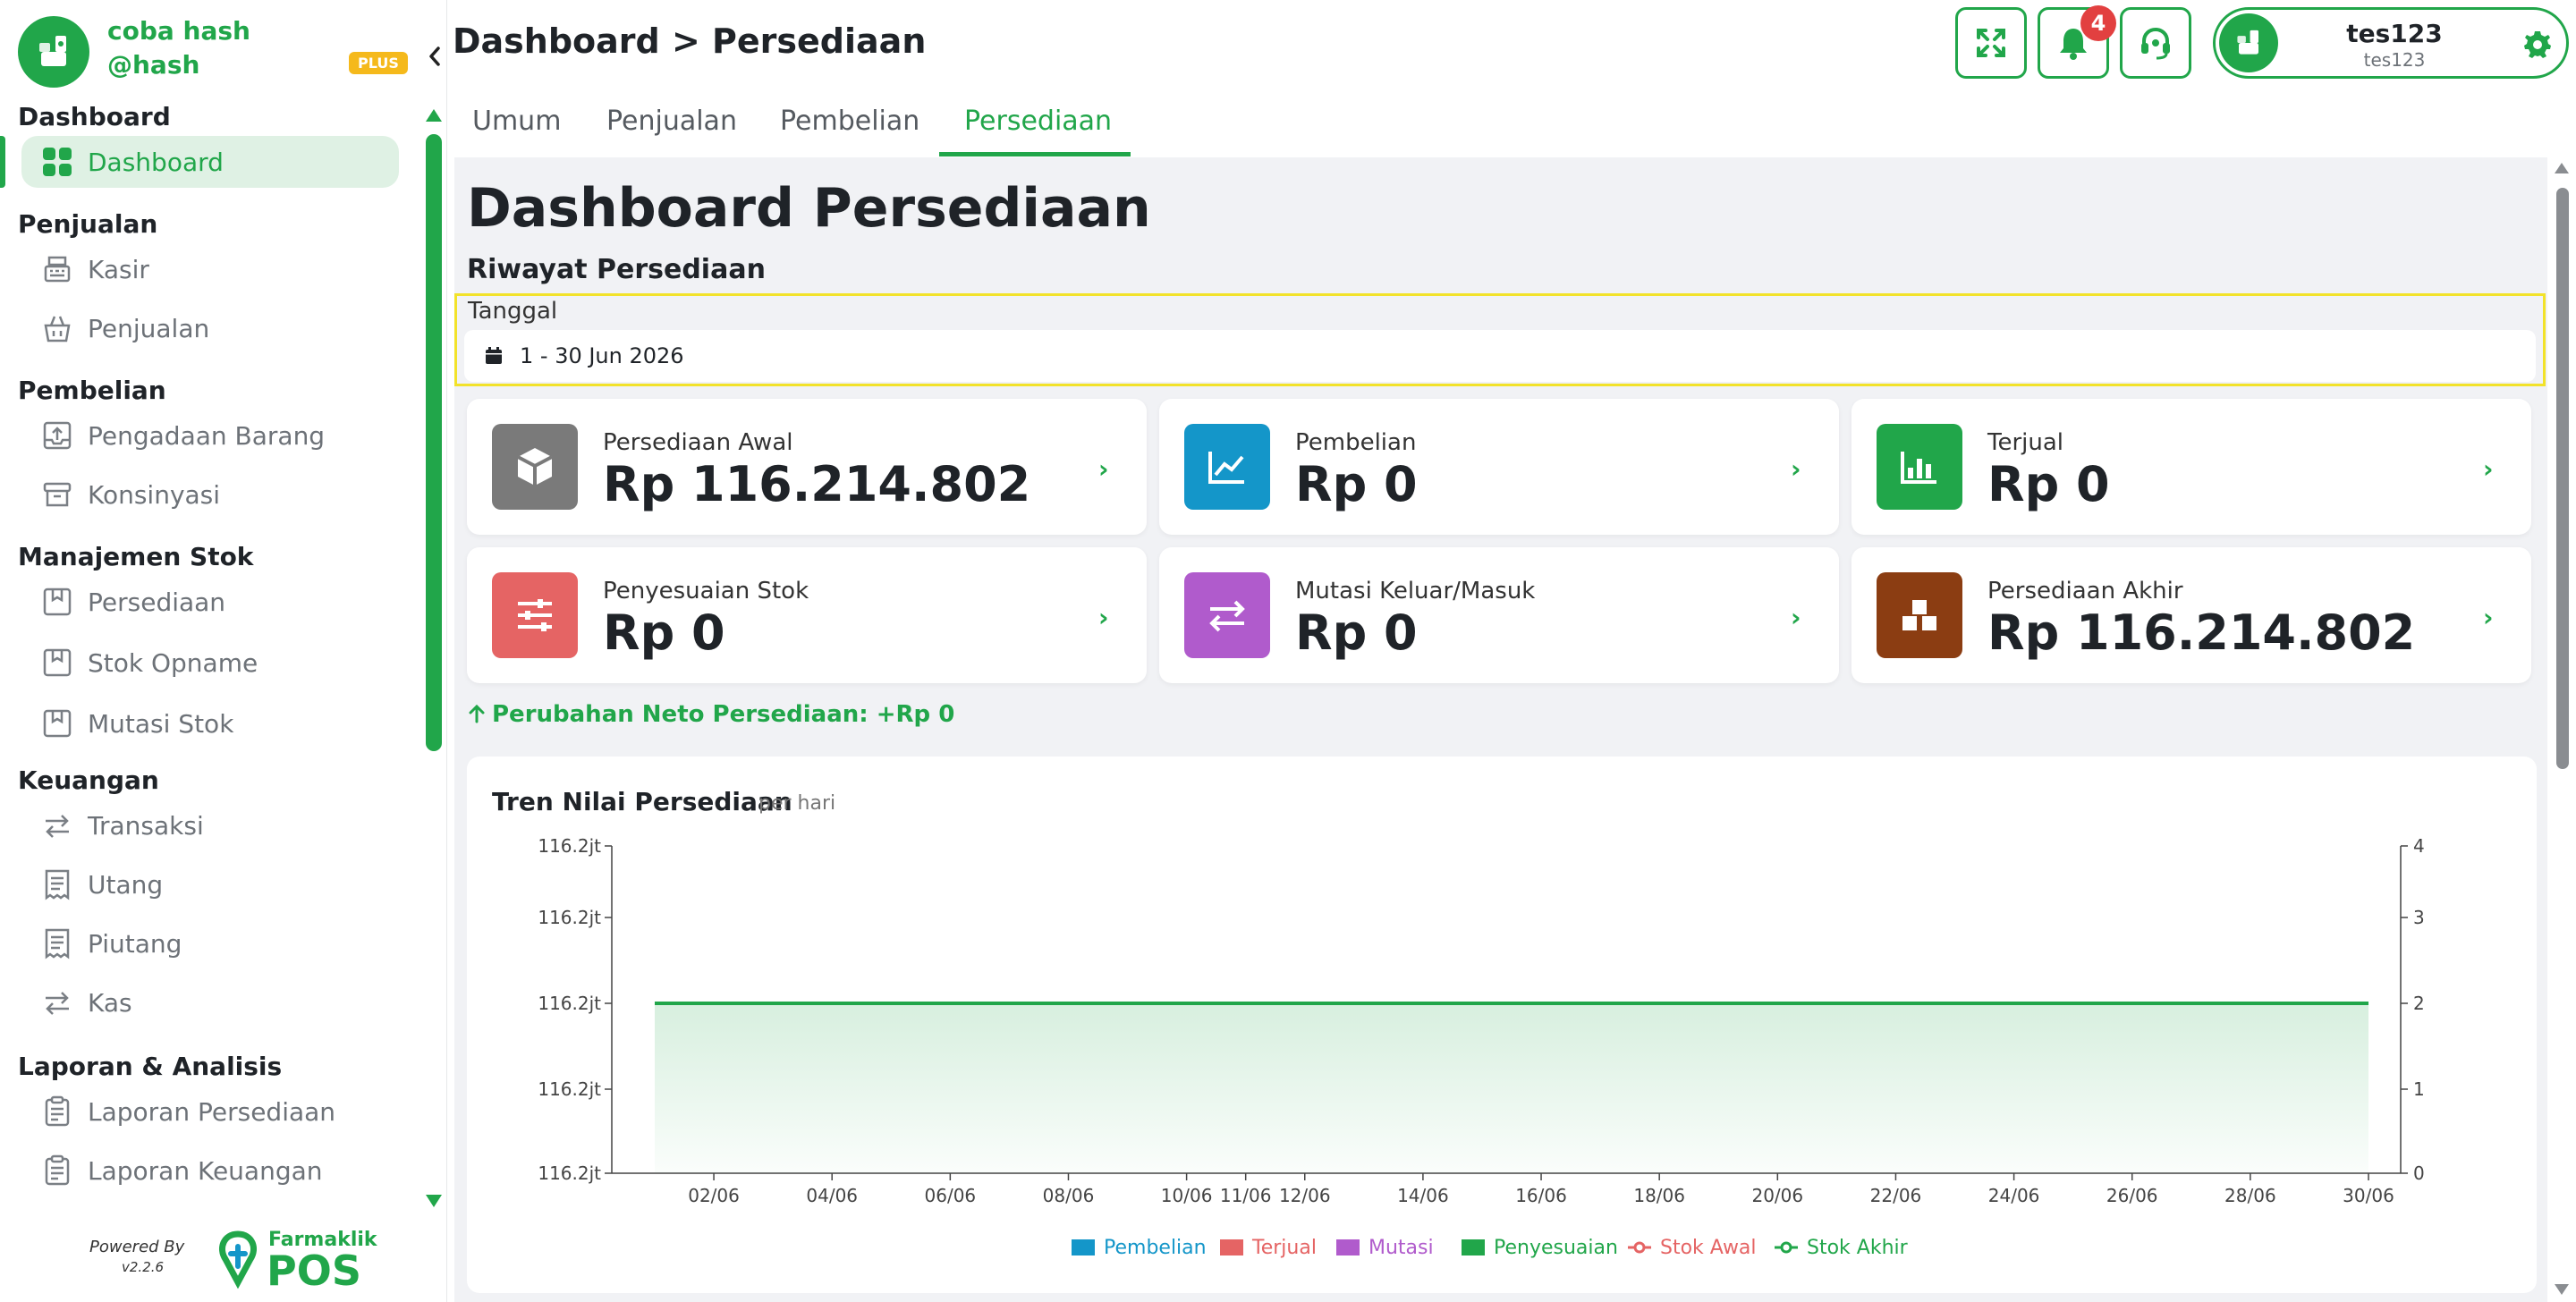 The image size is (2576, 1302). I want to click on sidebar-scrollbar, so click(434, 442).